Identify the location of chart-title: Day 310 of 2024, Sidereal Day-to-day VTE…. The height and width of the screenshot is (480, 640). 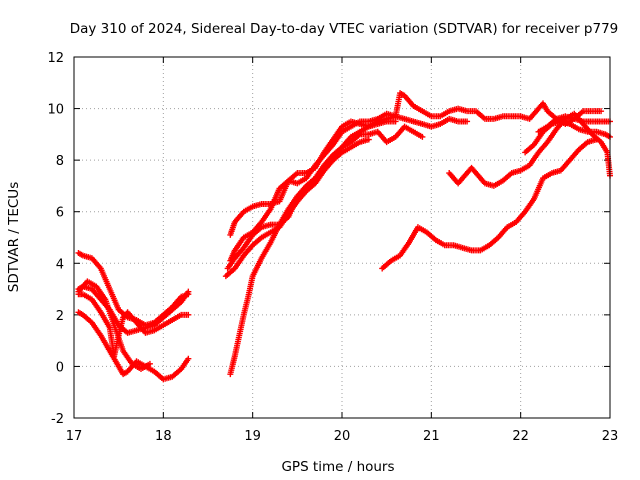
(344, 29).